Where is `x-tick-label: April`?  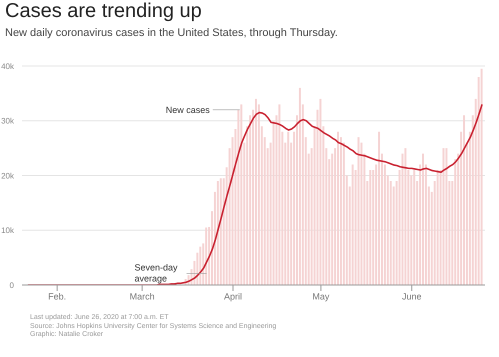
x-tick-label: April is located at coordinates (233, 296).